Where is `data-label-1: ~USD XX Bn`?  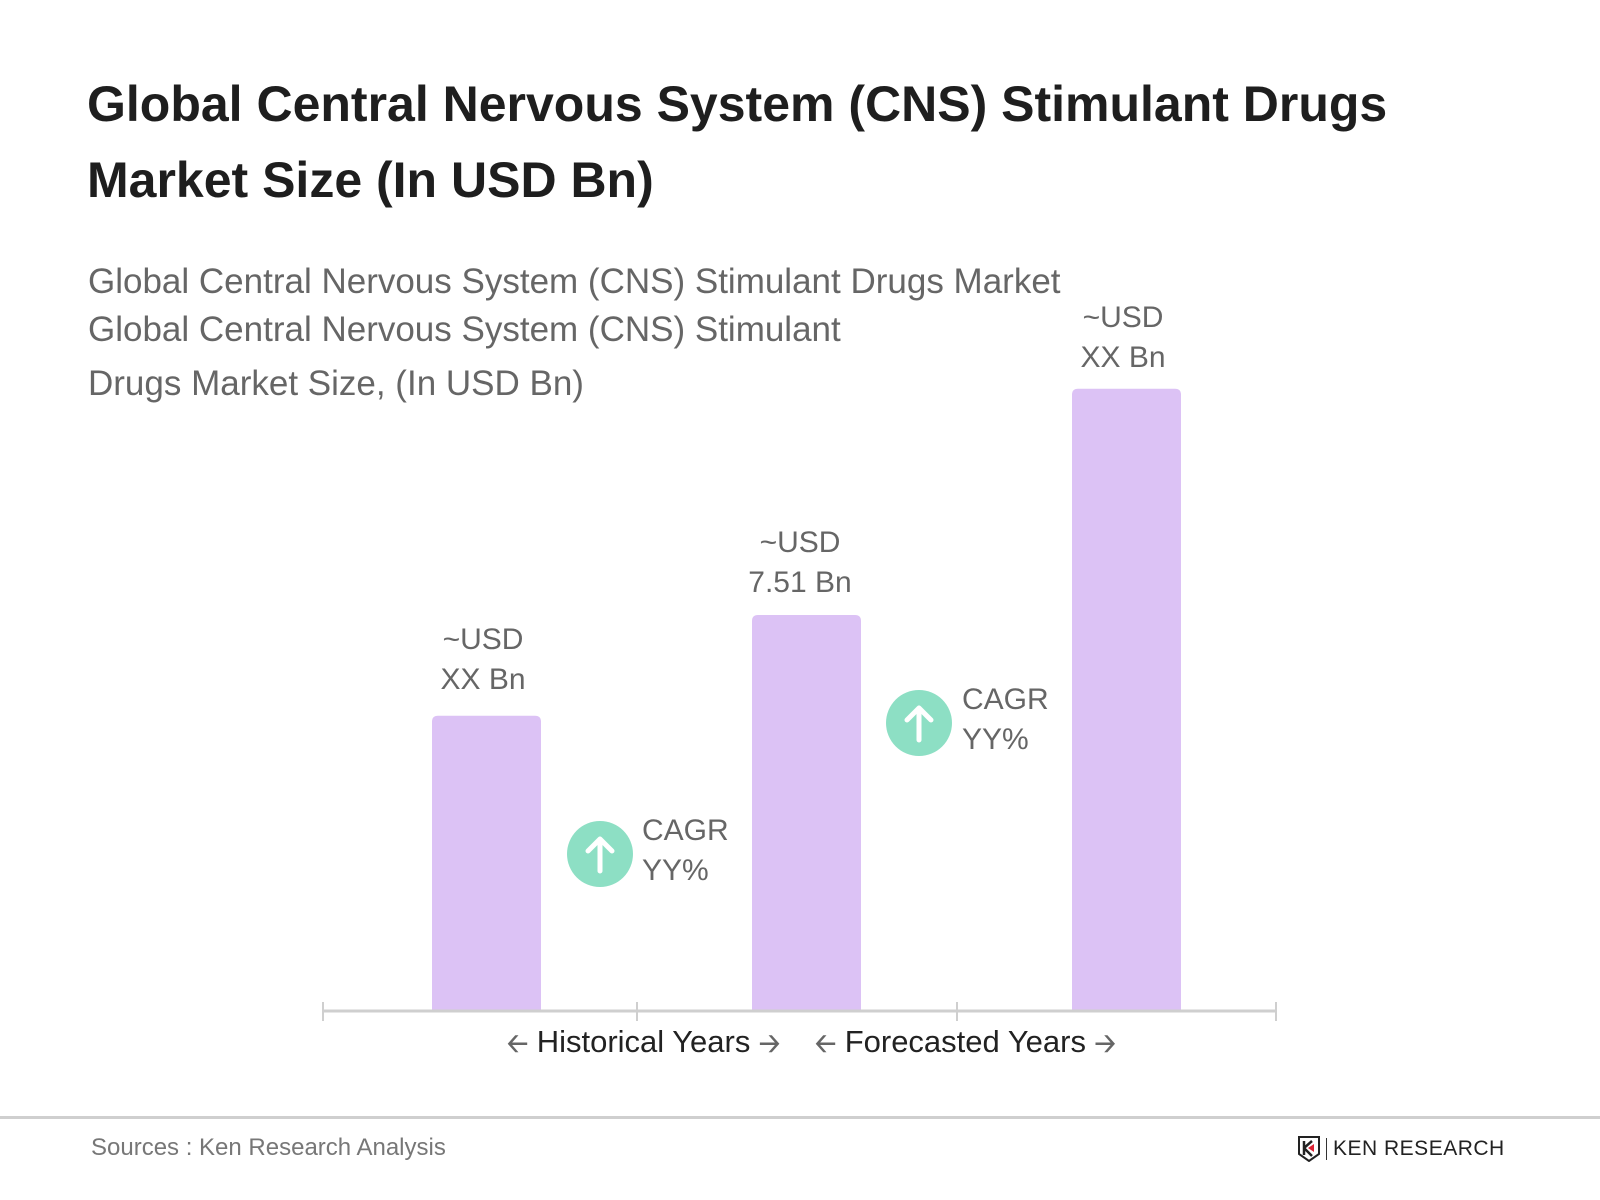
data-label-1: ~USD XX Bn is located at coordinates (483, 659).